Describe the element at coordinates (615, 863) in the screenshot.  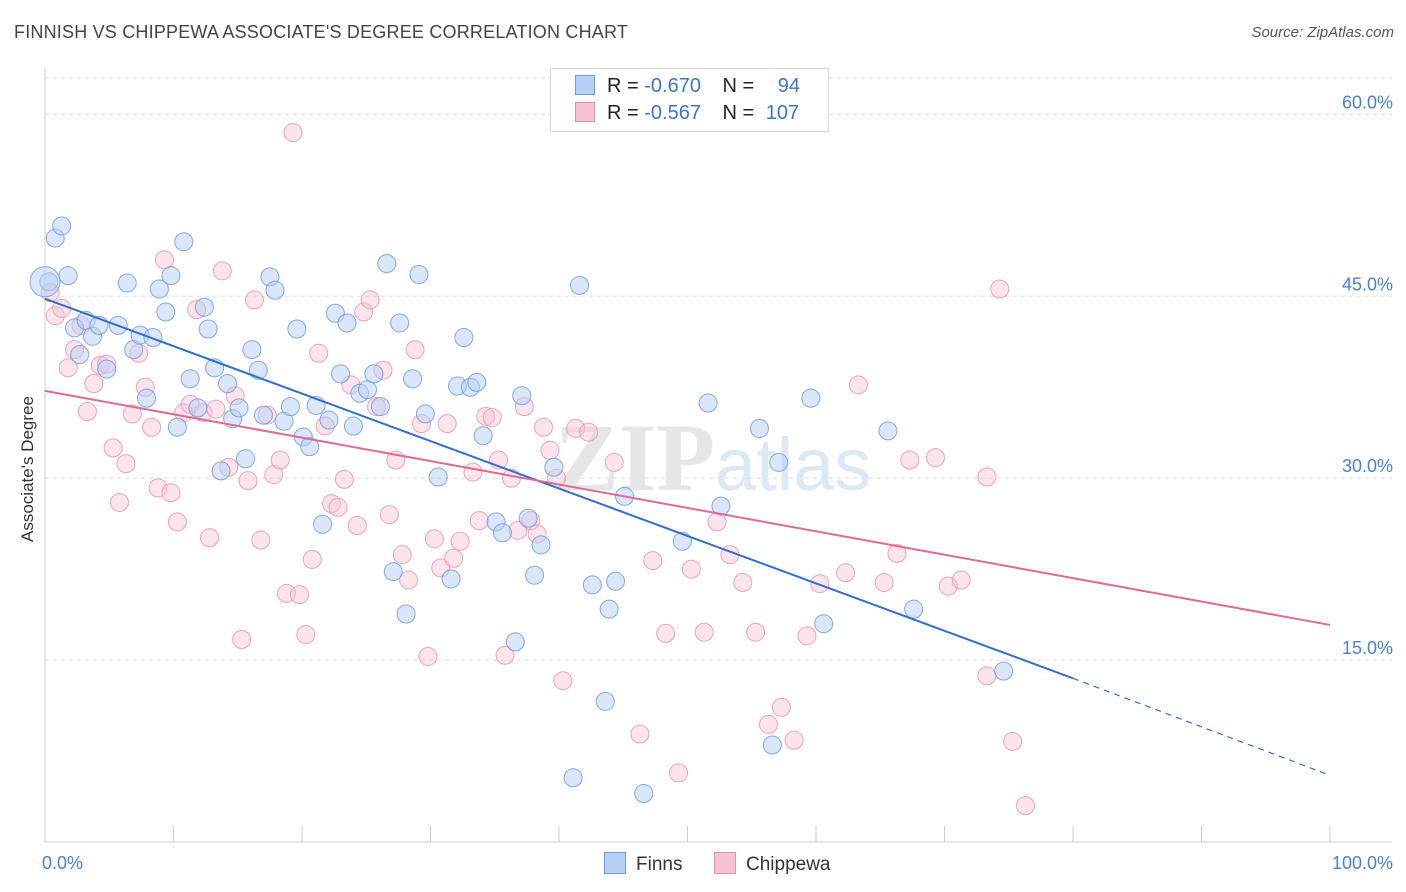
I see `finns-legend-swatch` at that location.